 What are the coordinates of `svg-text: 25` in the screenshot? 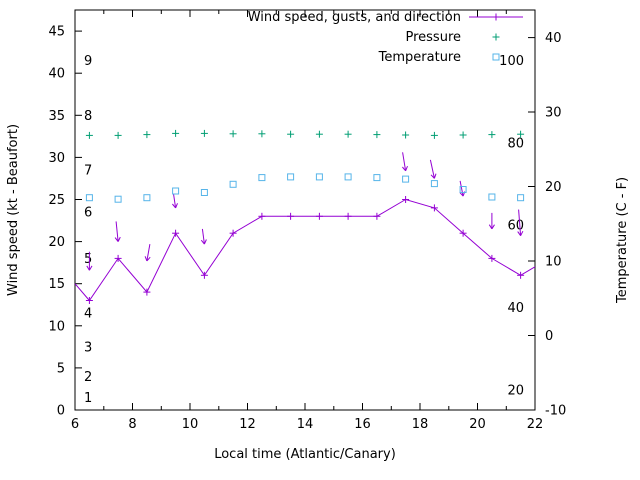 It's located at (56, 200).